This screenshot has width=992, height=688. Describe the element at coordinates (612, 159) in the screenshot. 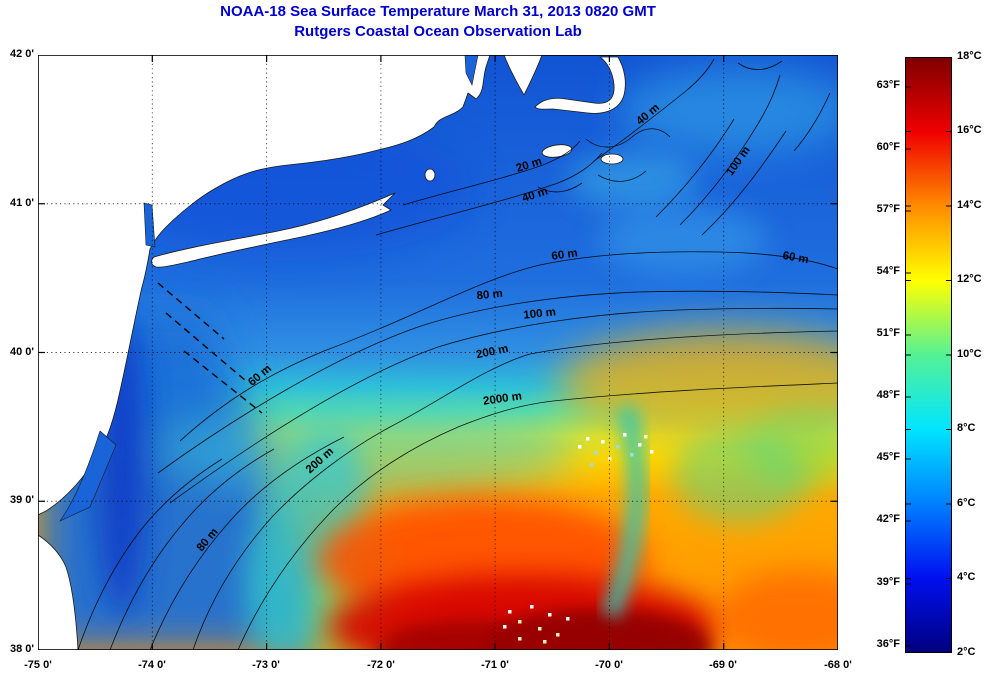

I see `nantucket` at that location.